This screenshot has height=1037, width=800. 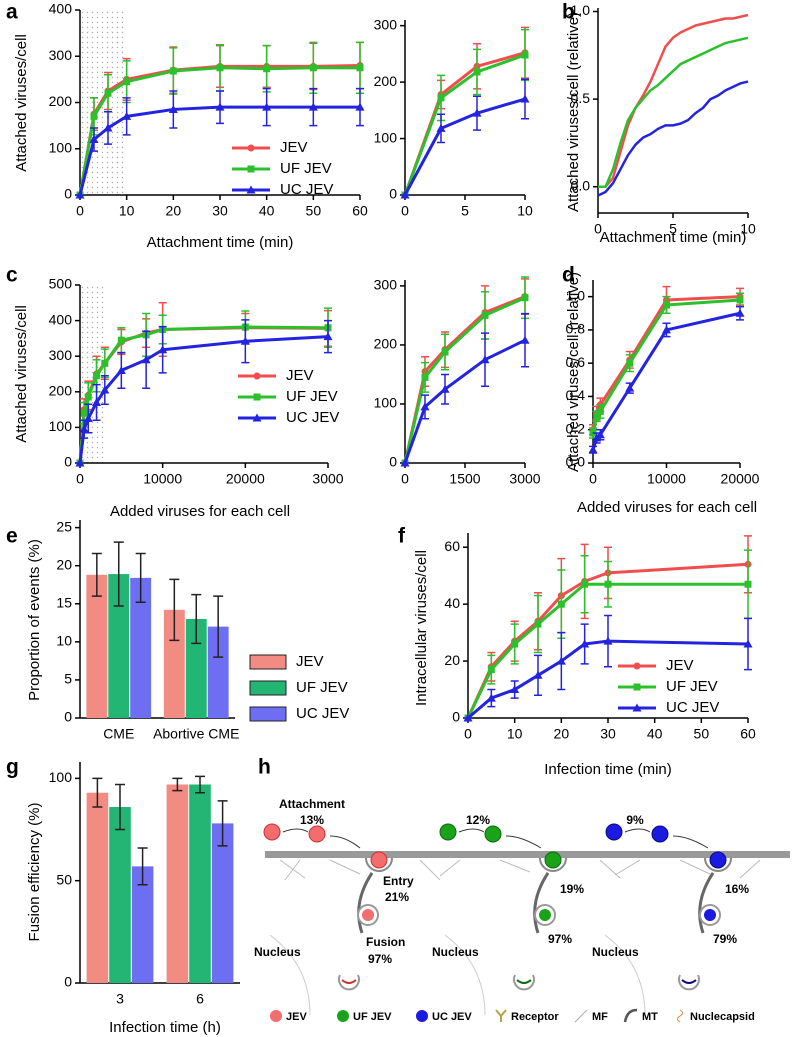 What do you see at coordinates (165, 1027) in the screenshot?
I see `x-axis-label: Infection time (h)` at bounding box center [165, 1027].